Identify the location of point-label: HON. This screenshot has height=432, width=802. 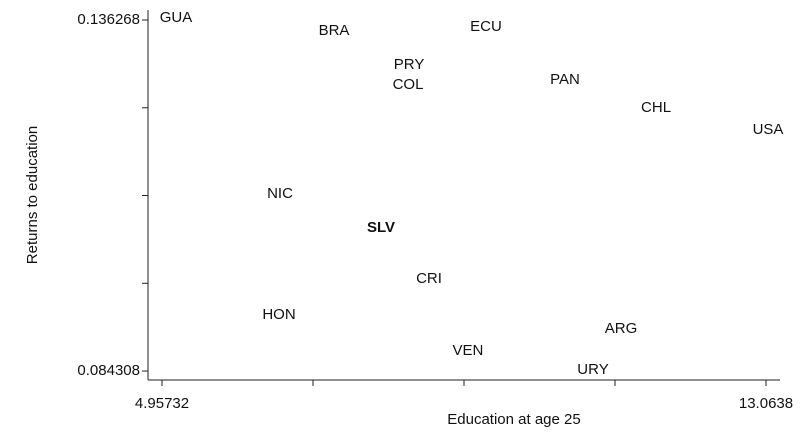
(278, 314).